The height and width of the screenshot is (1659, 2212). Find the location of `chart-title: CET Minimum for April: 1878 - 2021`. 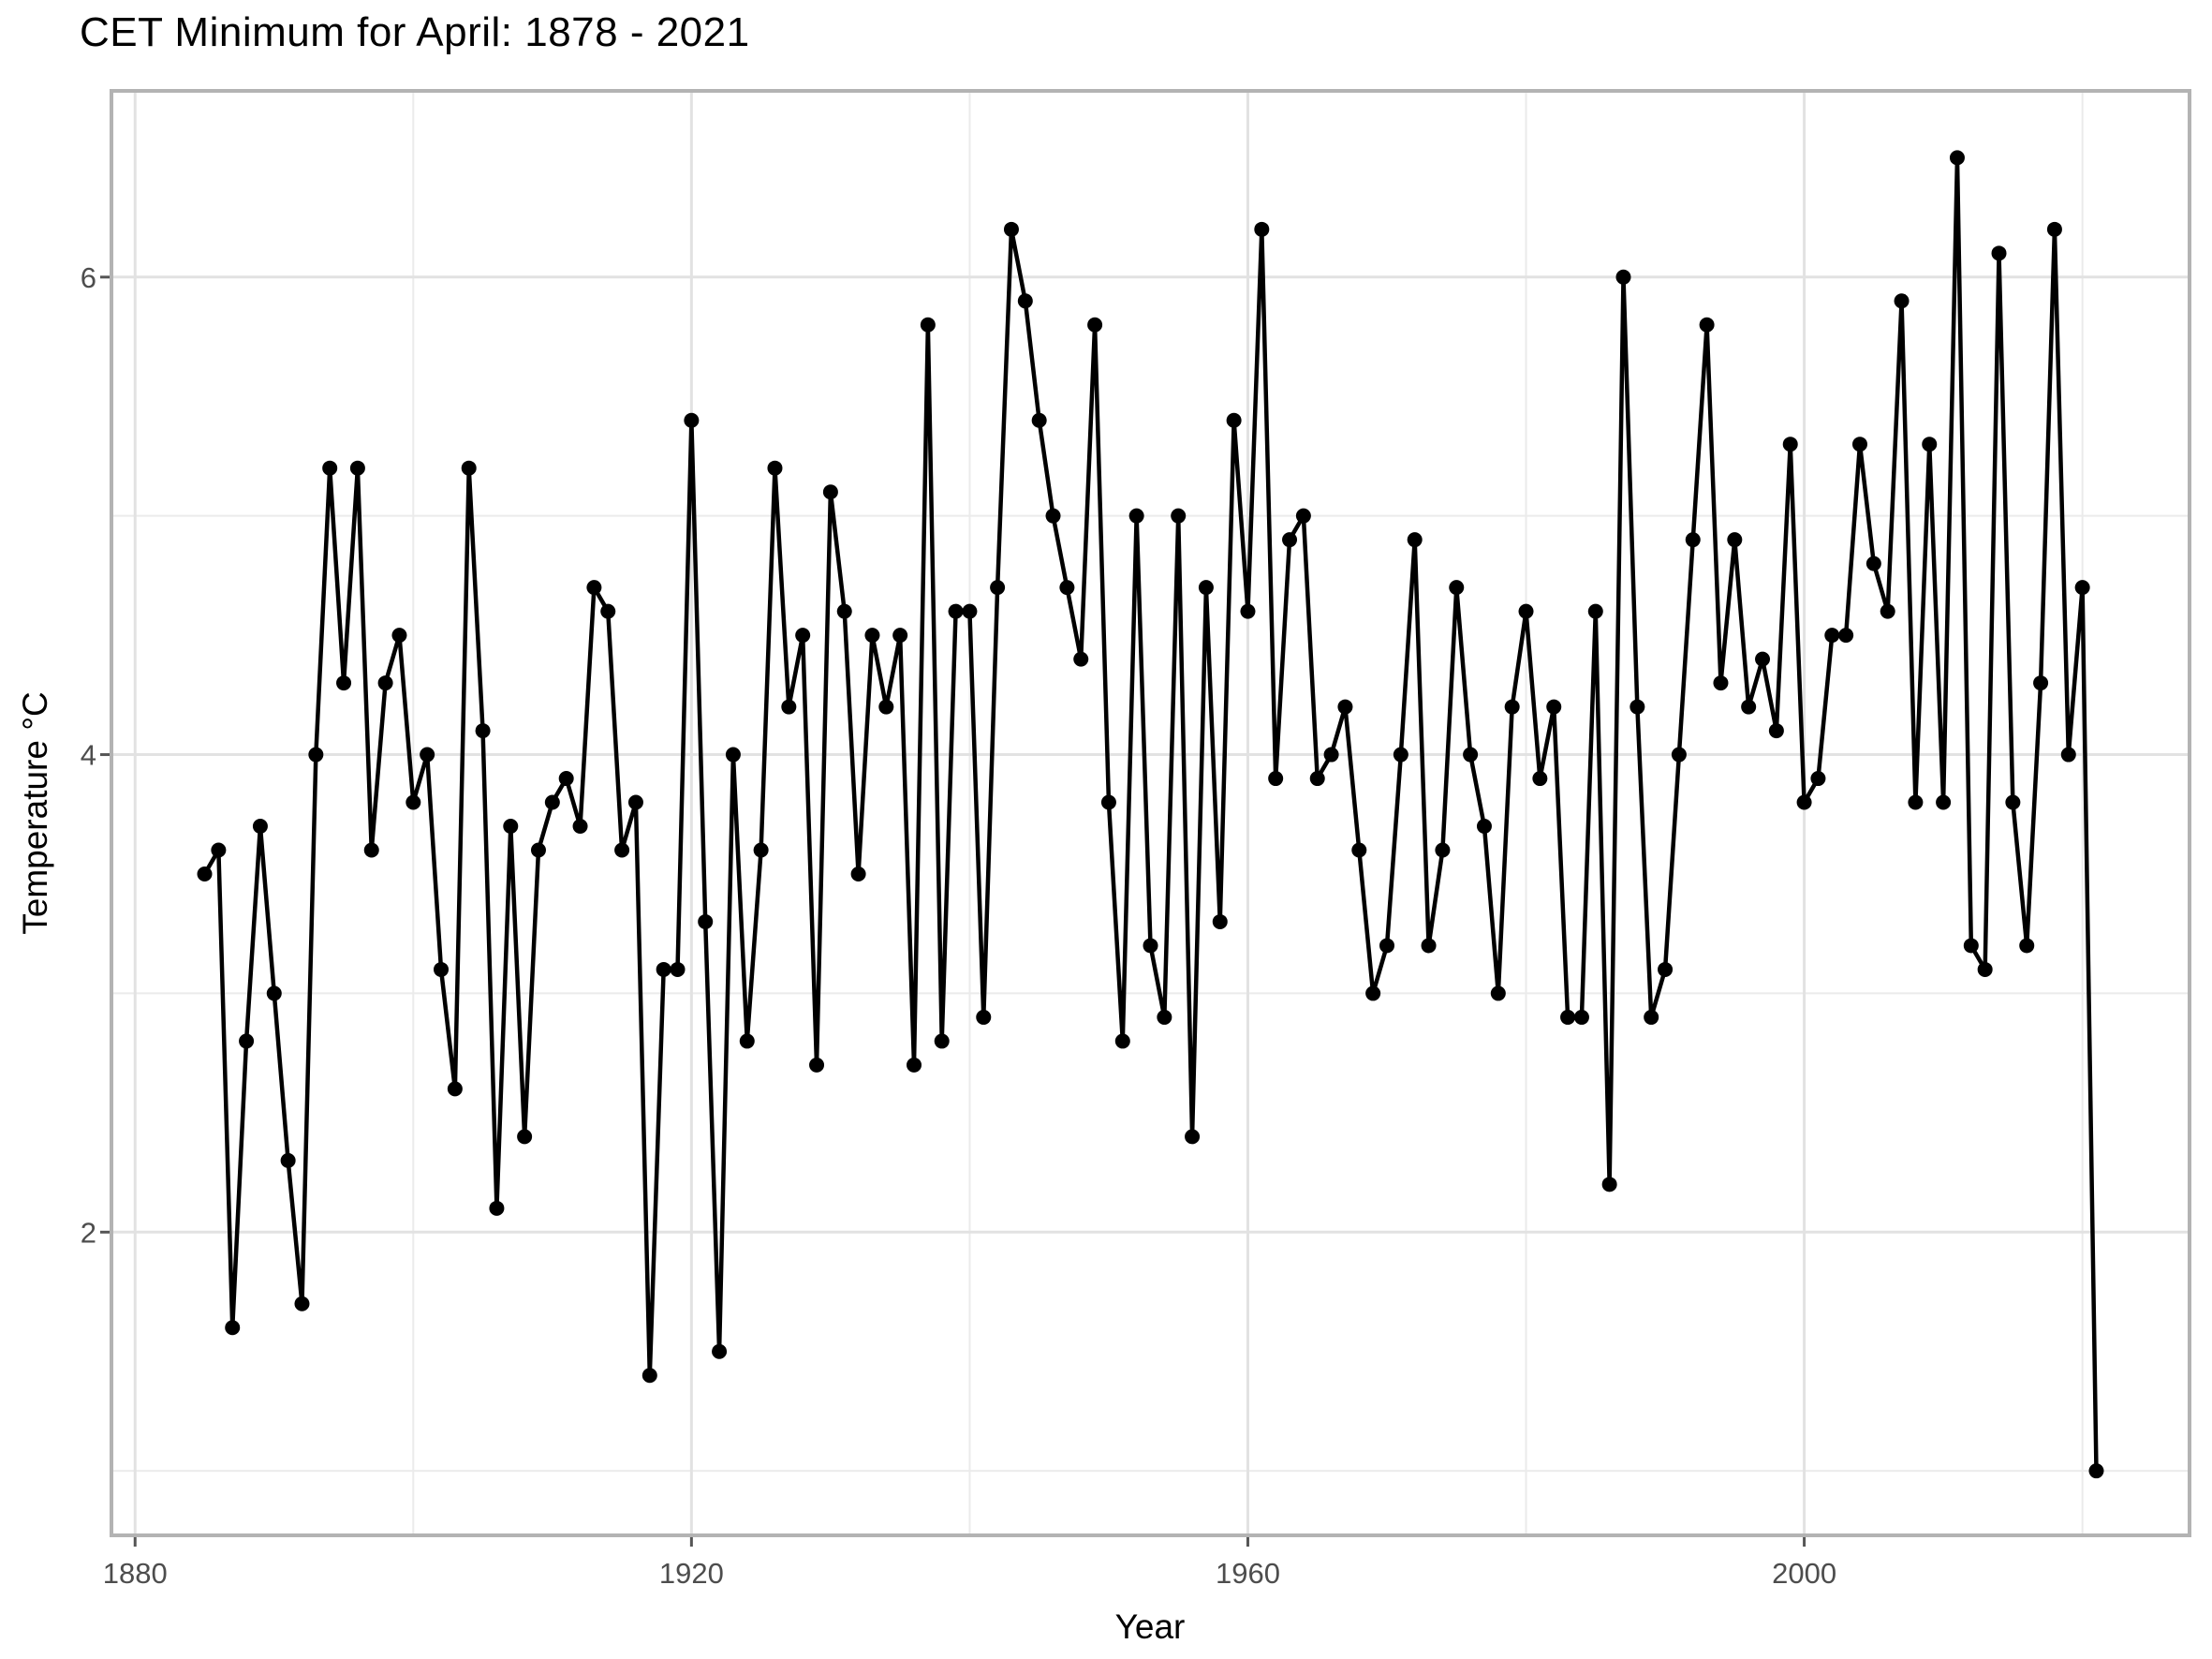

chart-title: CET Minimum for April: 1878 - 2021 is located at coordinates (415, 32).